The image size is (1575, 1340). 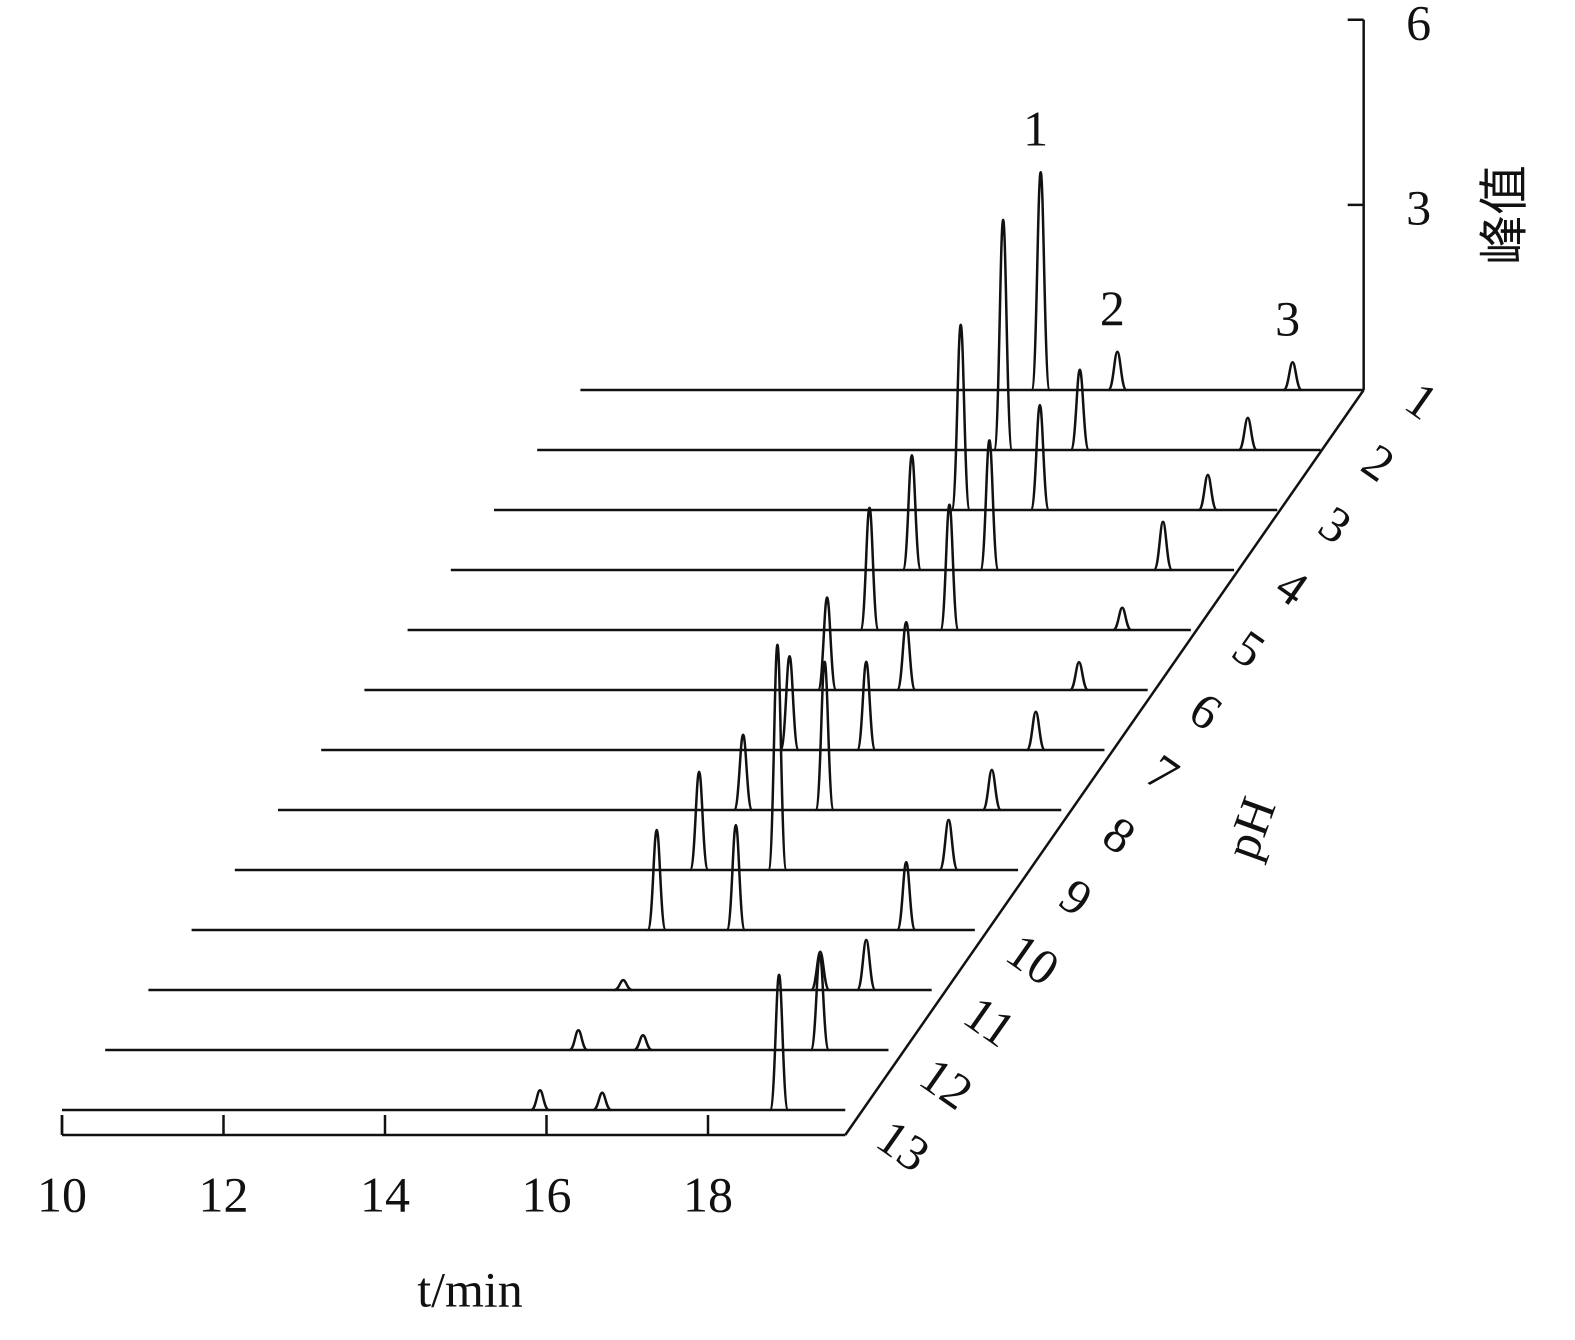 I want to click on z-tick-label: 6, so click(x=1206, y=711).